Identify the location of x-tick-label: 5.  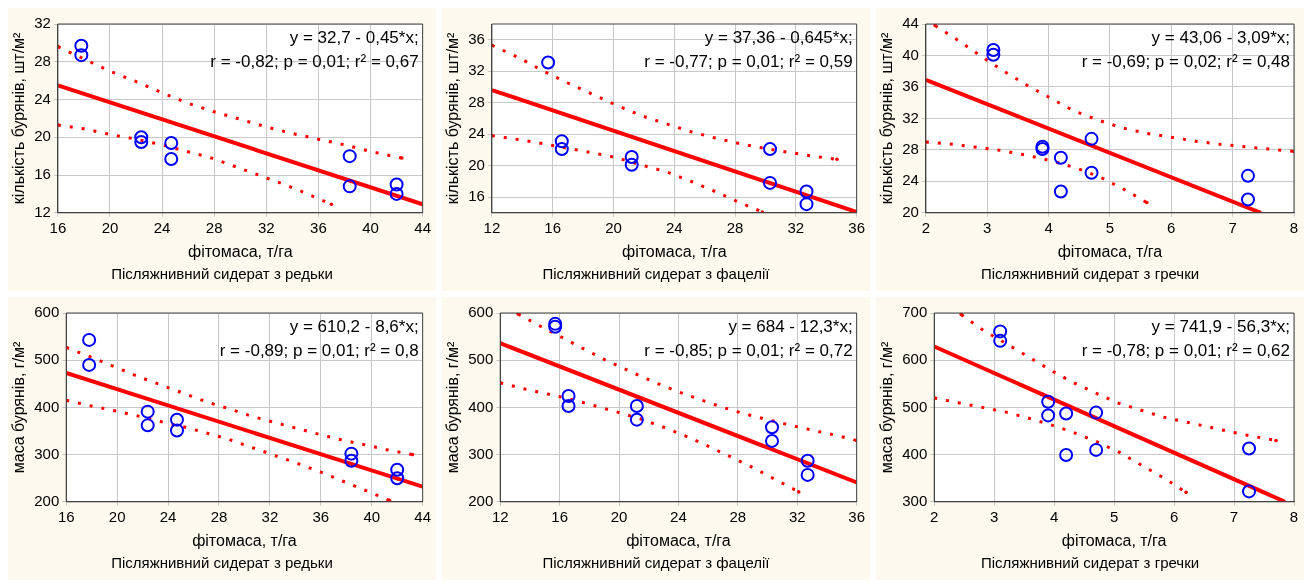
(1110, 227).